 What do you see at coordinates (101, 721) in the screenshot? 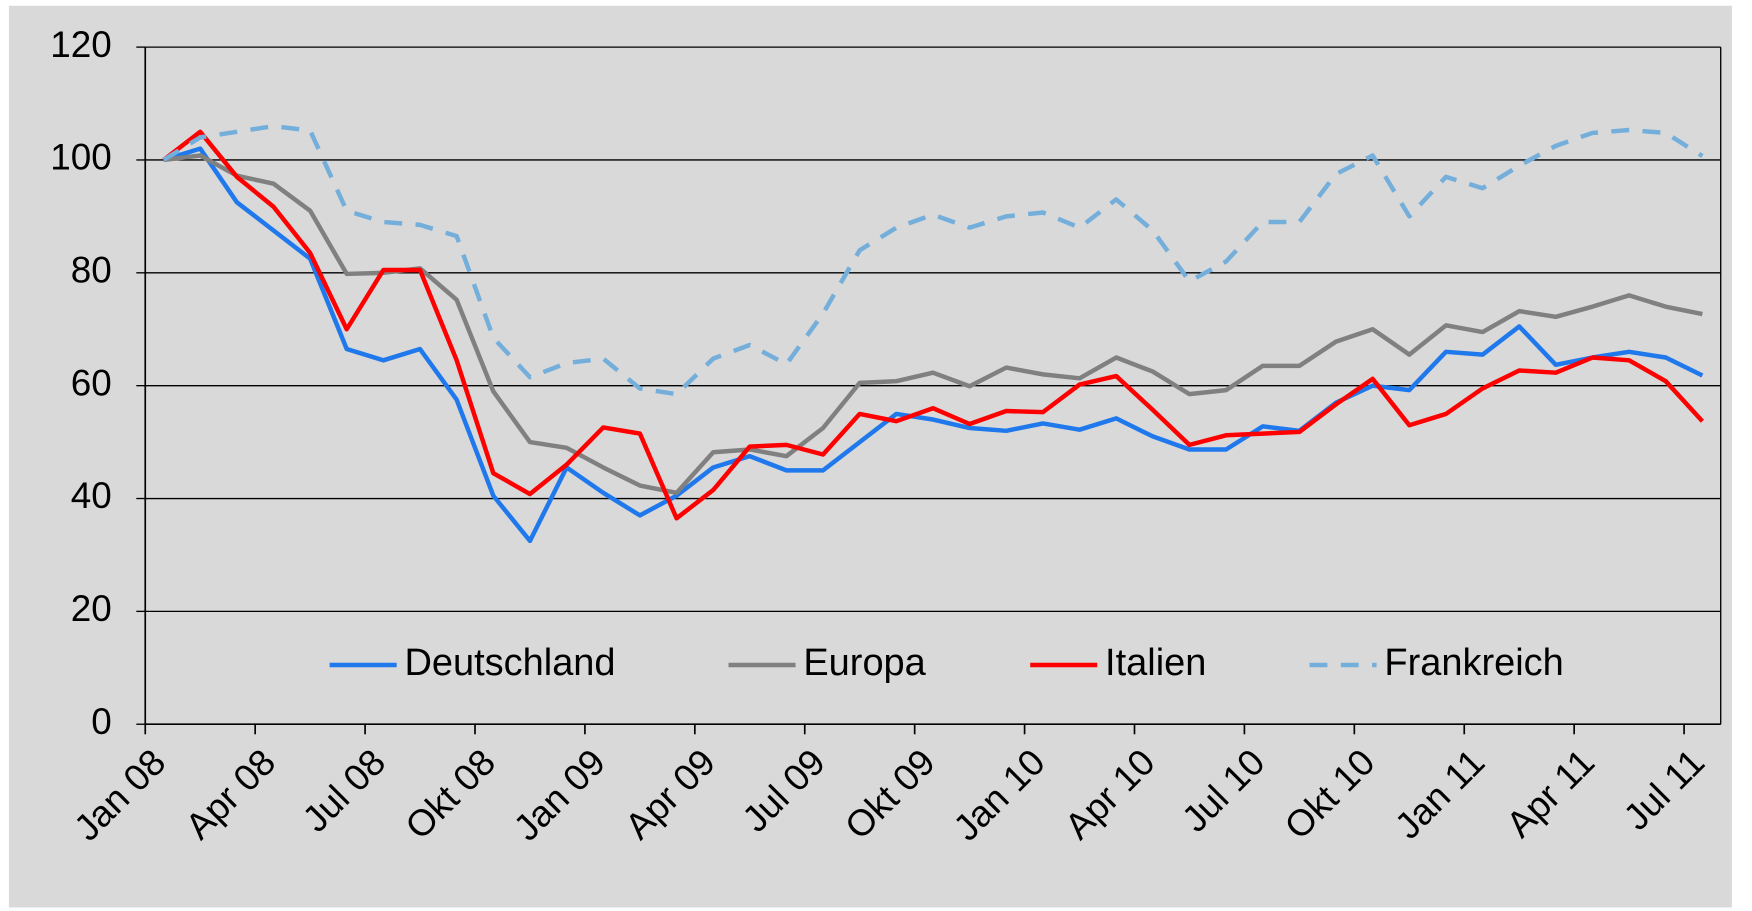
I see `y-tick-label: 0` at bounding box center [101, 721].